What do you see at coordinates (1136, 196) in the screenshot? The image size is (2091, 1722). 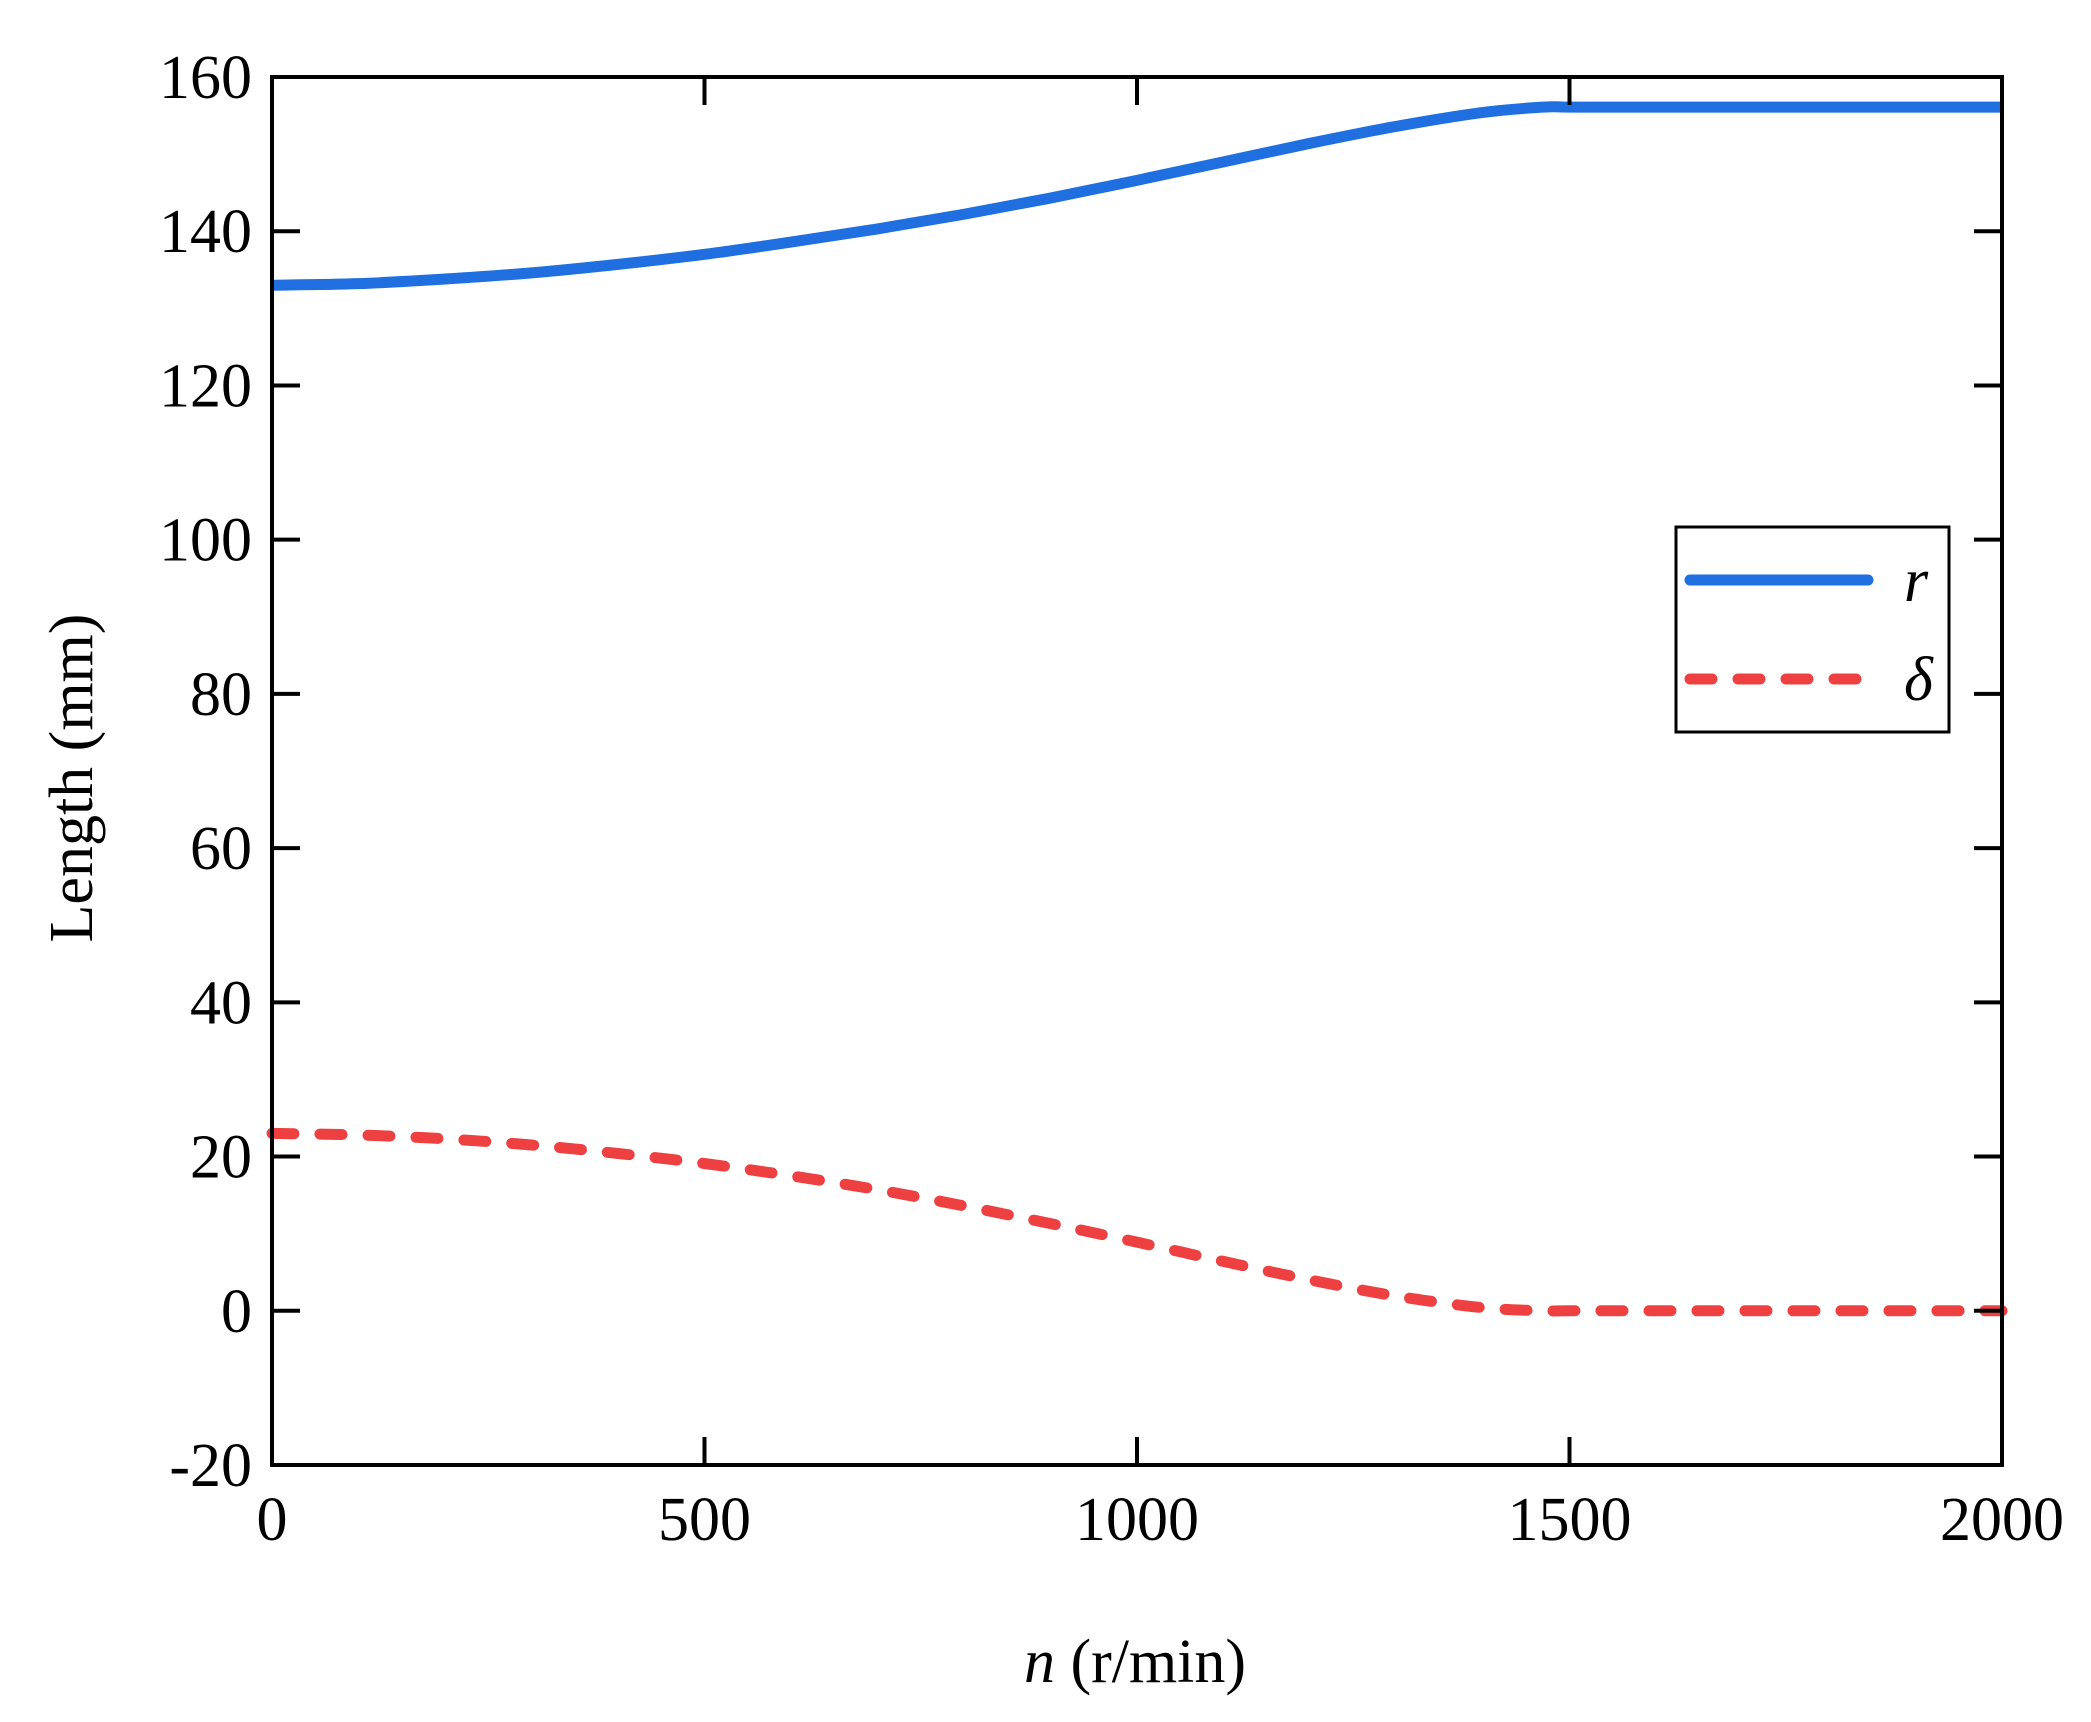 I see `series-line-r` at bounding box center [1136, 196].